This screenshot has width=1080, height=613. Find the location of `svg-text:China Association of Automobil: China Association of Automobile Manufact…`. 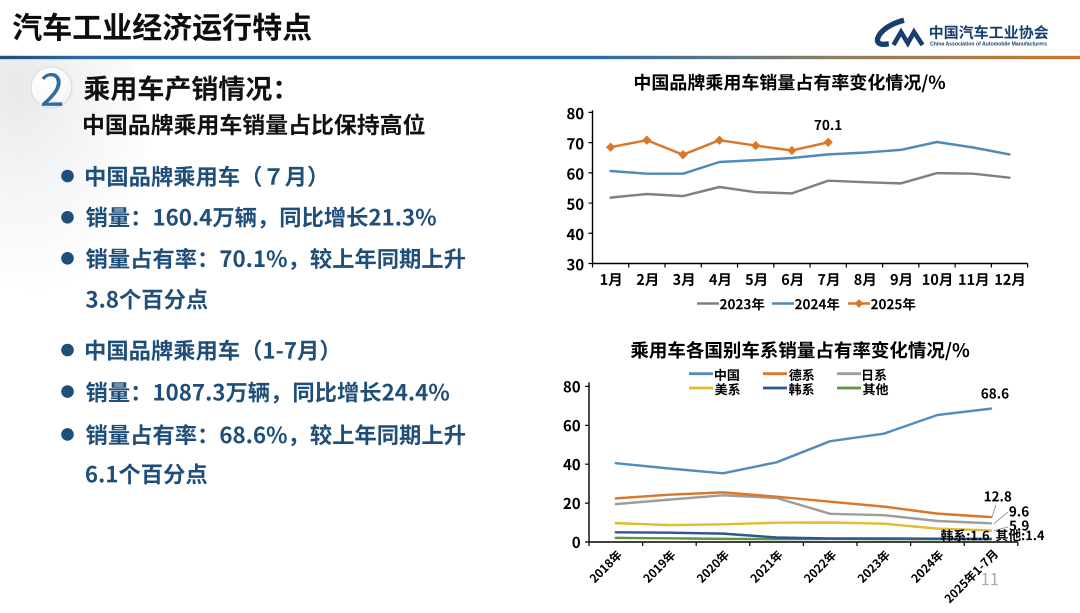

svg-text:China Association of Automobil: China Association of Automobile Manufact… is located at coordinates (988, 45).